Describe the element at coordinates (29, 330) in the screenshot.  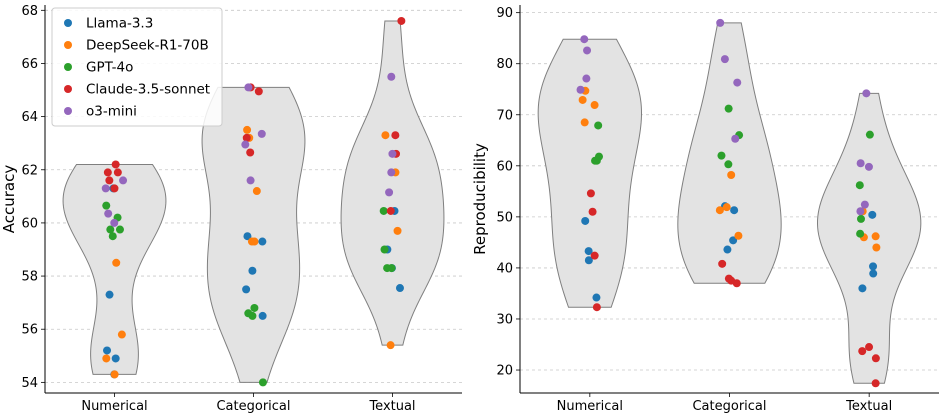
I see `y-tick-label: 56` at that location.